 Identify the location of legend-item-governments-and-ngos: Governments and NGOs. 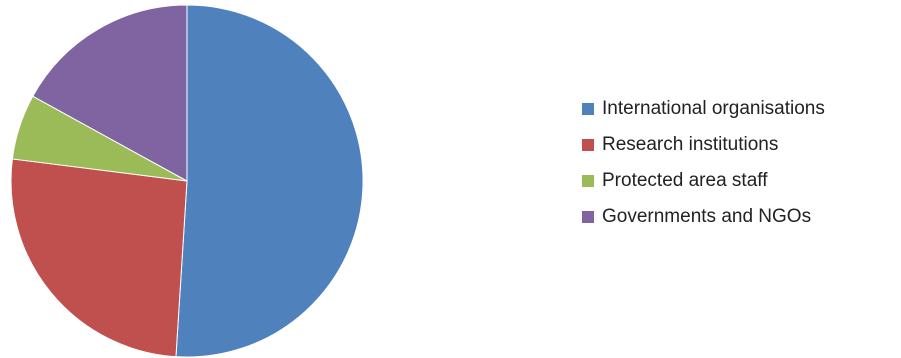
(703, 217).